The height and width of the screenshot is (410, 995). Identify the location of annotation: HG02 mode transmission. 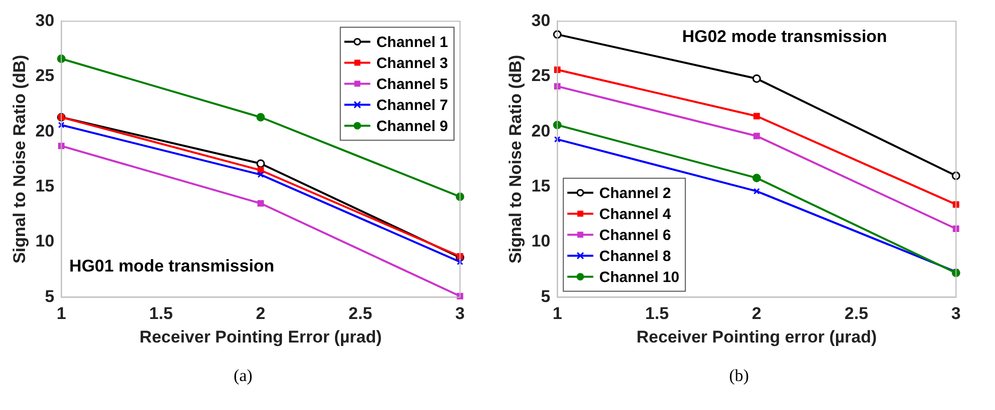
(785, 36).